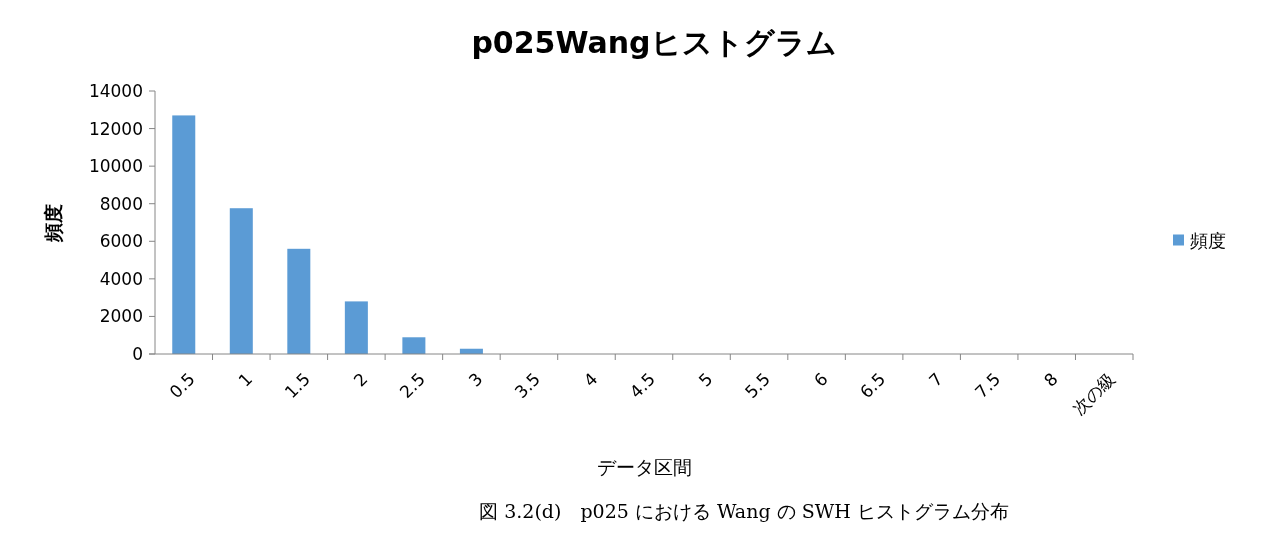  I want to click on x-tick-label: 4.5, so click(642, 385).